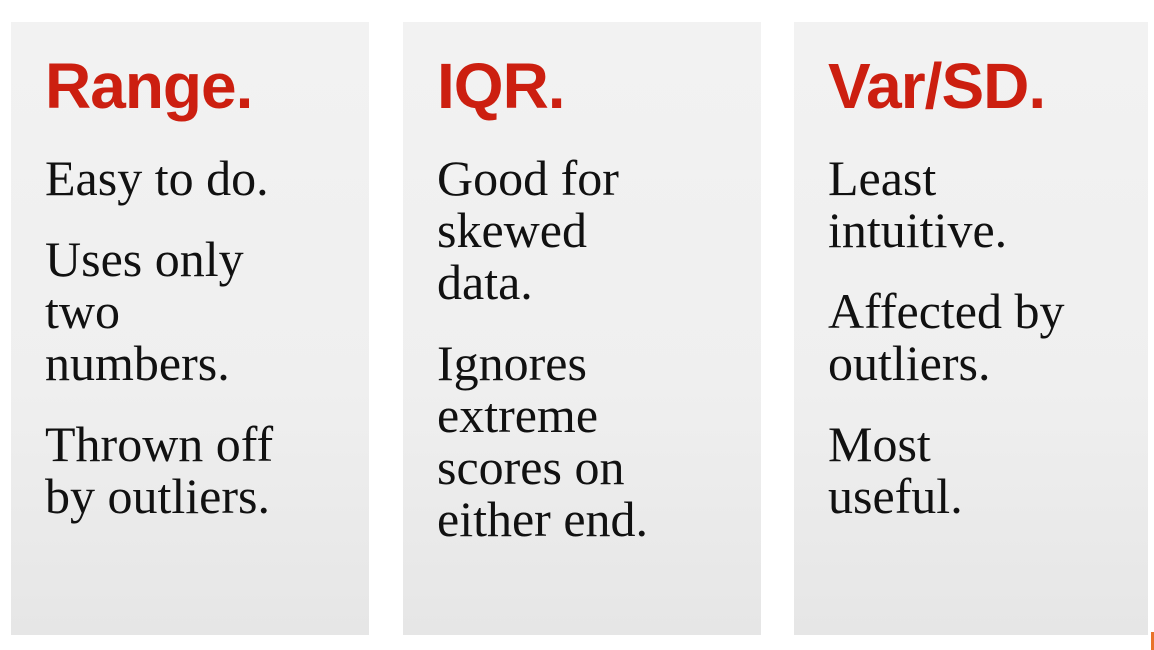 The width and height of the screenshot is (1154, 650). I want to click on range-title: Range., so click(149, 86).